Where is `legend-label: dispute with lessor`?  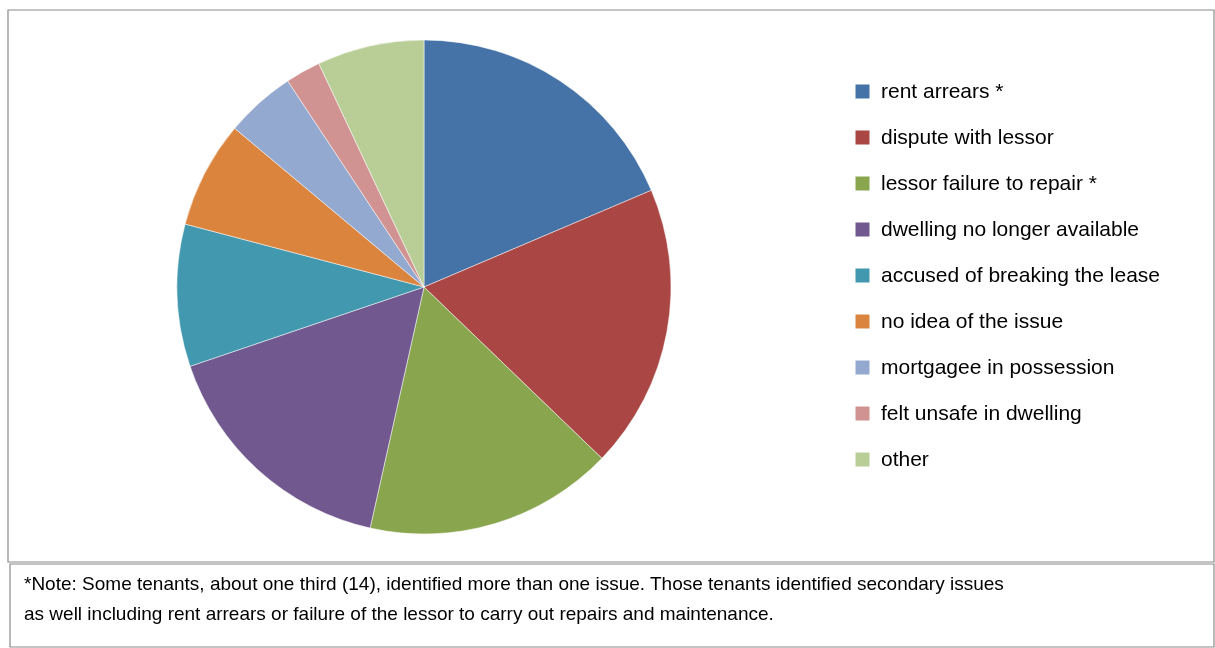 legend-label: dispute with lessor is located at coordinates (967, 136).